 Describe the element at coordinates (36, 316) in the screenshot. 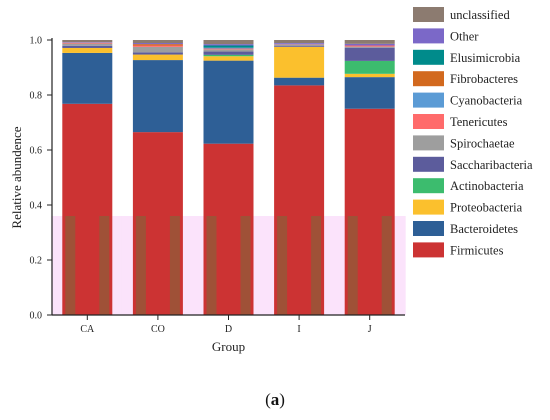

I see `y-tick-label: 0.0` at that location.